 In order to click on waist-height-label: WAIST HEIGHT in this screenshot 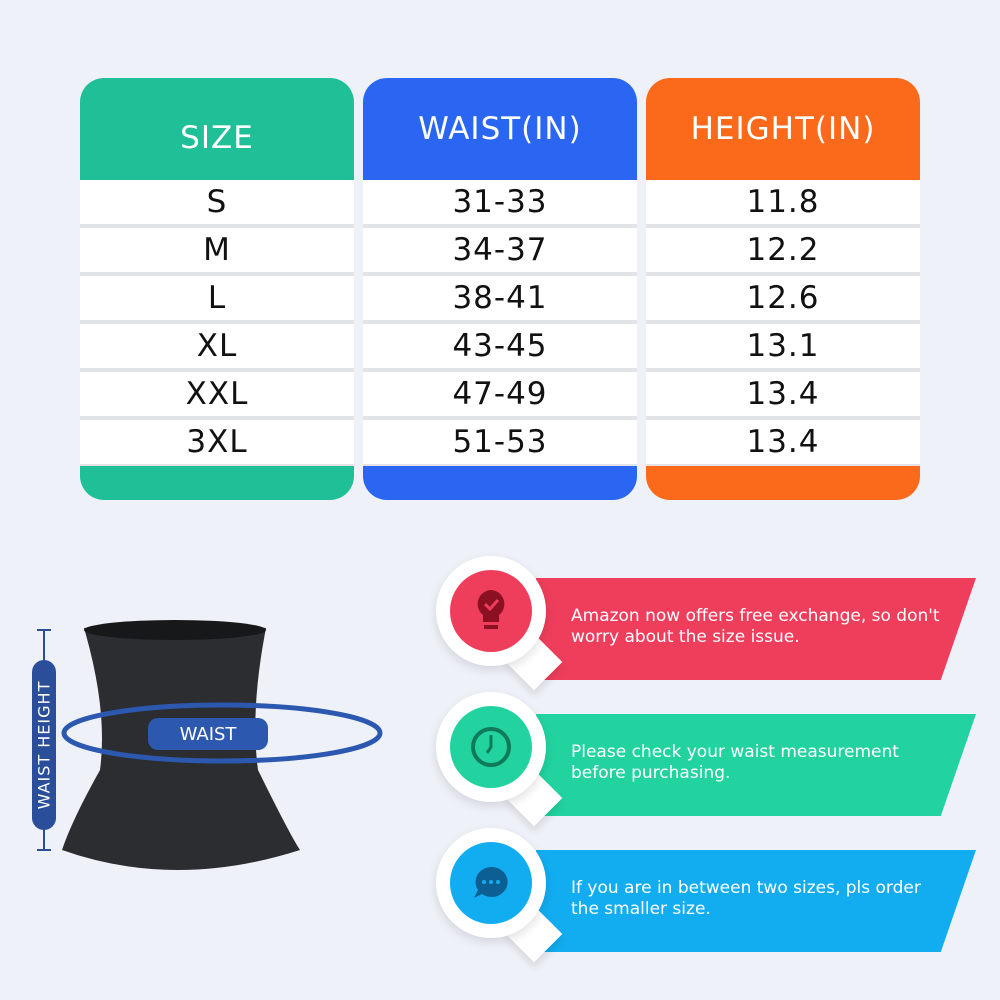, I will do `click(44, 745)`.